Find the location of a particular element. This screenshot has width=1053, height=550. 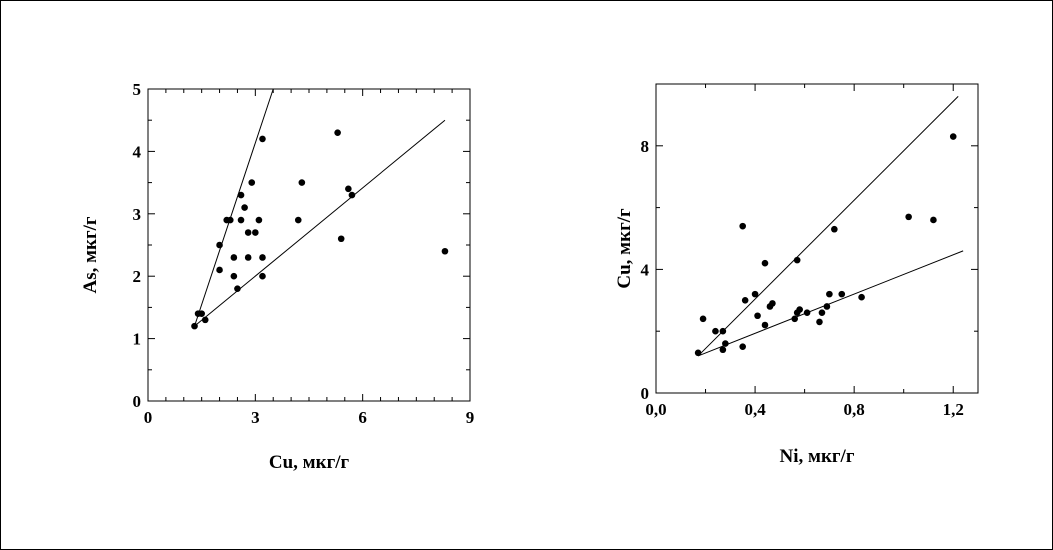

x-axis-label: Ni, мкг/г is located at coordinates (817, 456).